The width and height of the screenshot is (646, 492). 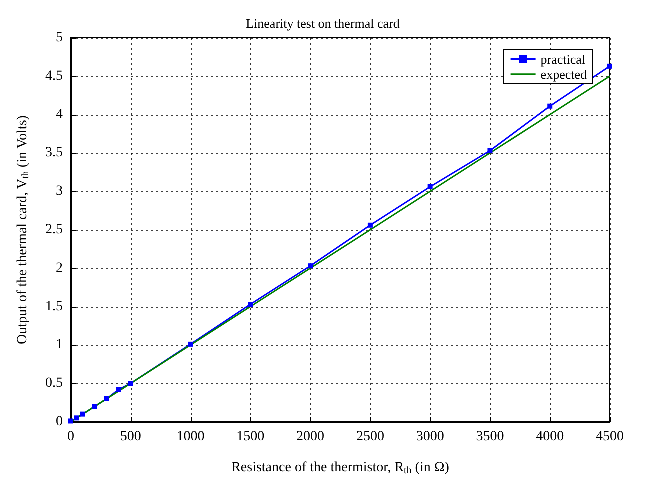 What do you see at coordinates (59, 192) in the screenshot?
I see `y-tick-label: 3` at bounding box center [59, 192].